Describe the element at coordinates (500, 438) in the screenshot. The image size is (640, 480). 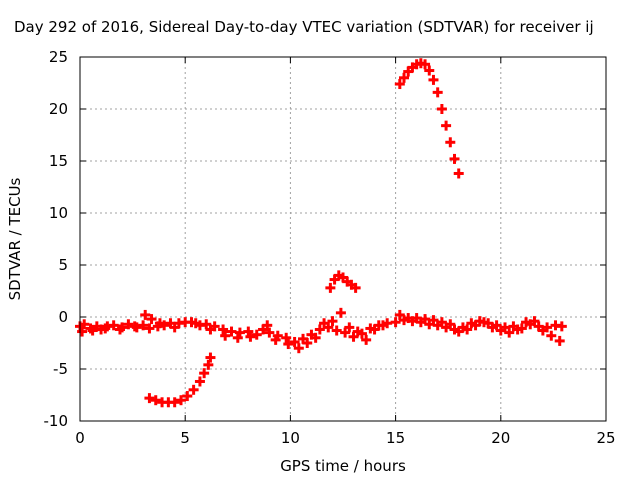
I see `x-tick-label: 20` at that location.